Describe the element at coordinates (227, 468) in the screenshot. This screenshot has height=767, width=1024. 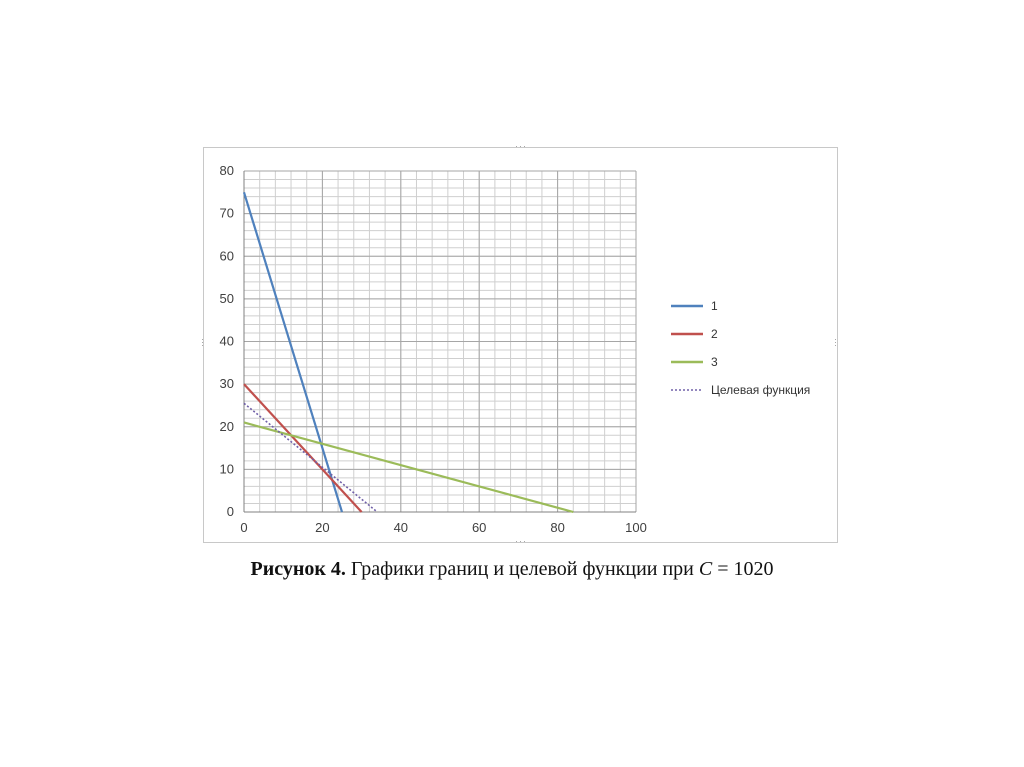
I see `y-tick-label: 10` at that location.